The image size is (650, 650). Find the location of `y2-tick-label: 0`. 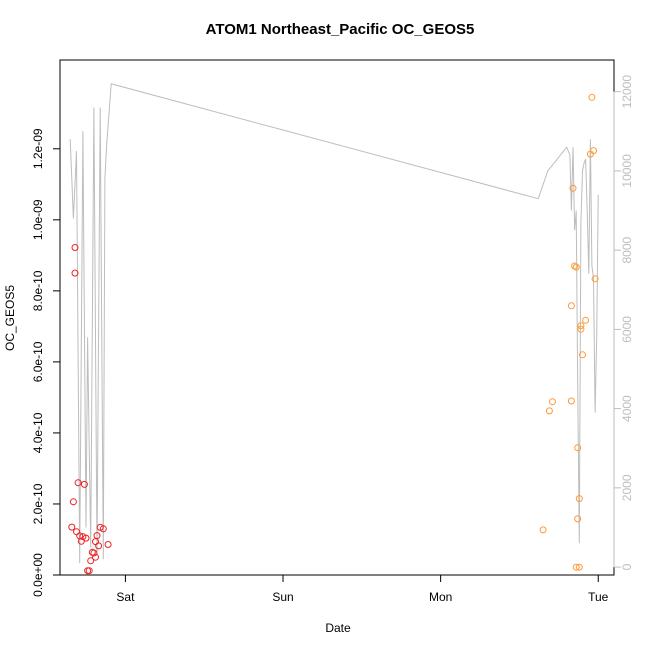

y2-tick-label: 0 is located at coordinates (627, 566).